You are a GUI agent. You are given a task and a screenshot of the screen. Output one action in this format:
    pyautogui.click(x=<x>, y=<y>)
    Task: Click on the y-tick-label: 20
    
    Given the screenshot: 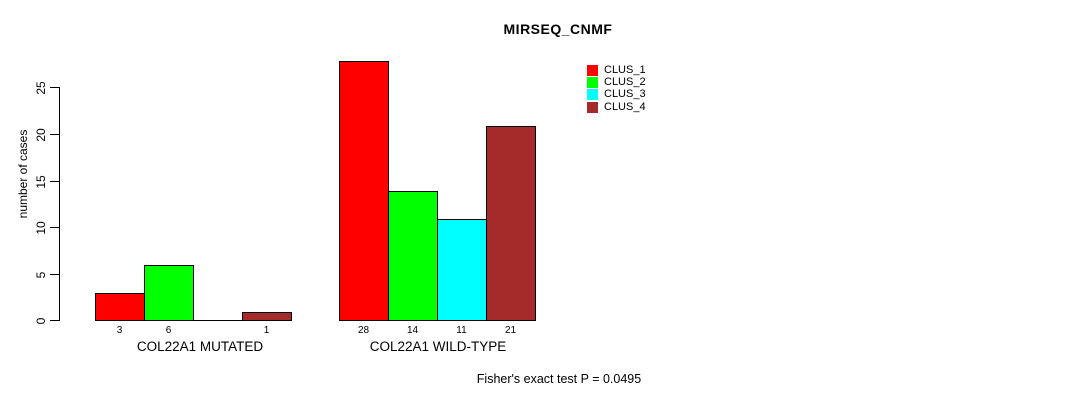 What is the action you would take?
    pyautogui.click(x=41, y=135)
    